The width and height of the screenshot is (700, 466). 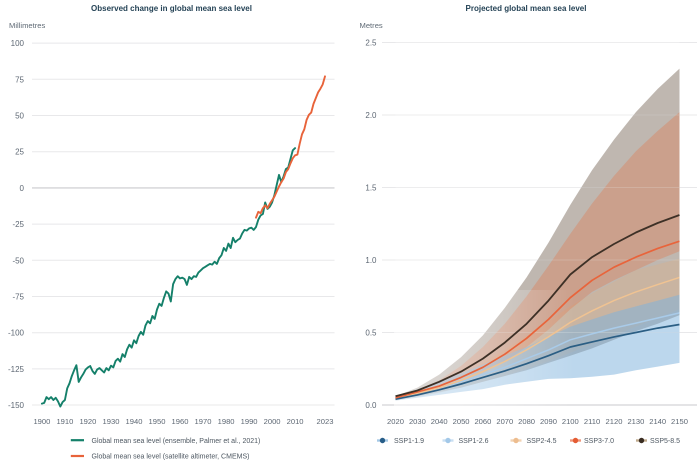 I want to click on svg-text: 2040, so click(x=439, y=421).